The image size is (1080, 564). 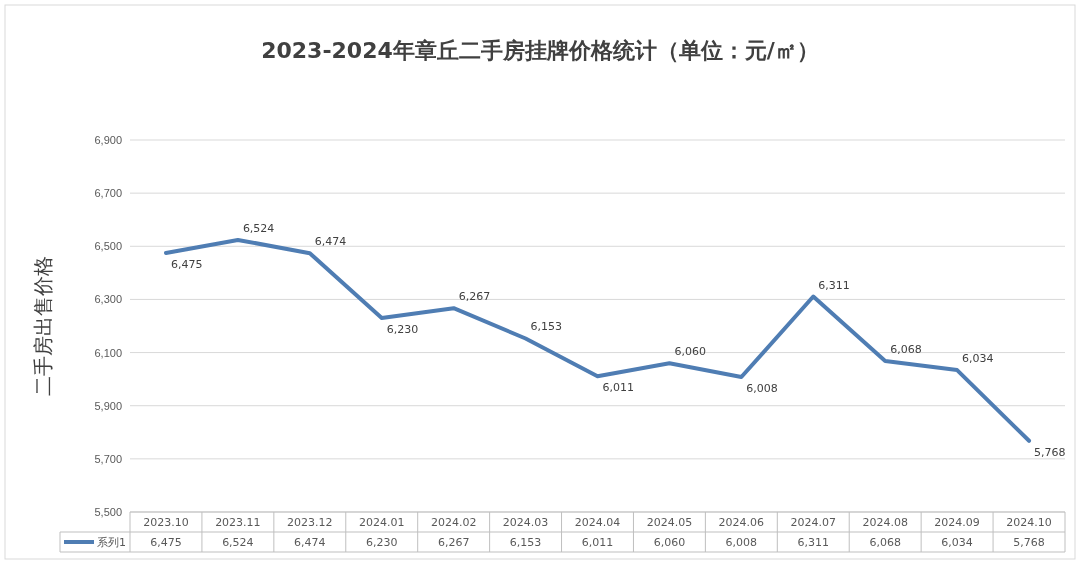 I want to click on x-tick-label: 2024.01, so click(x=381, y=522).